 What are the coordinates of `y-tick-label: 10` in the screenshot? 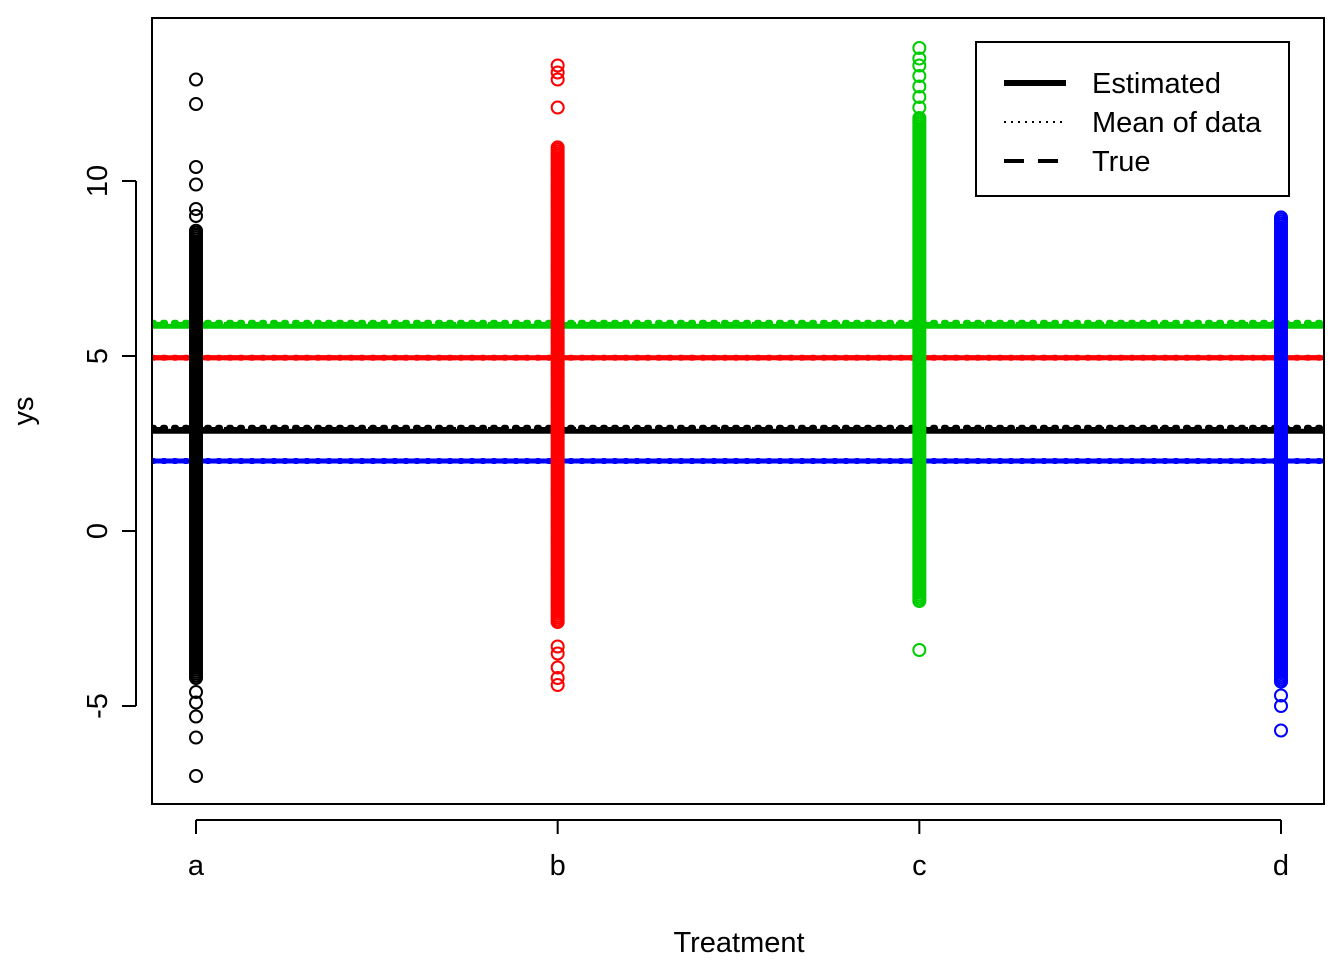 It's located at (98, 181).